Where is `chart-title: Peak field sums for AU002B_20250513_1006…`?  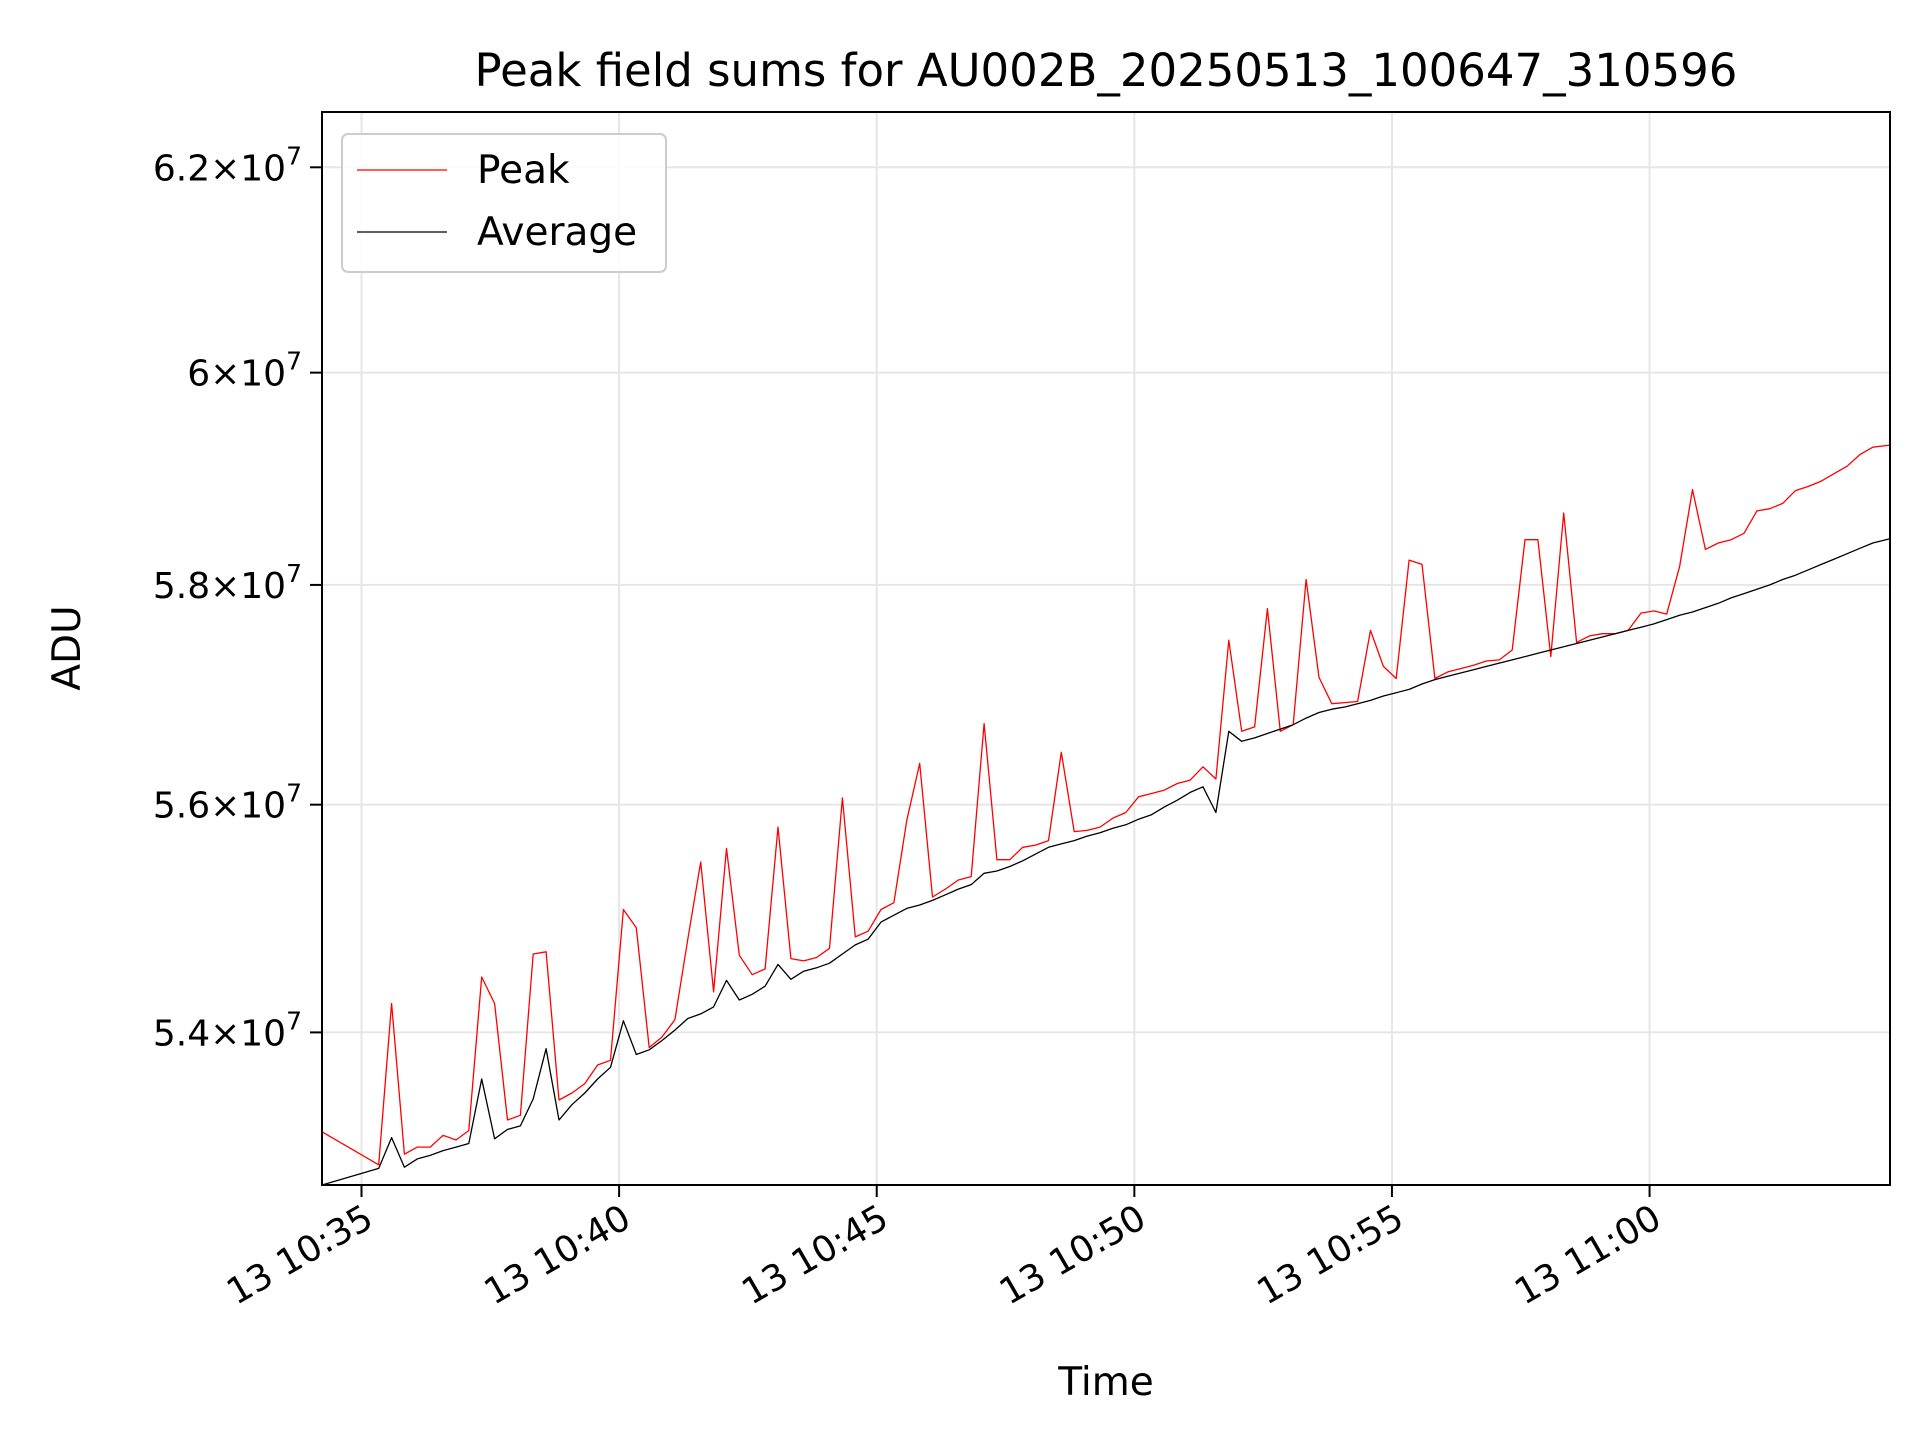
chart-title: Peak field sums for AU002B_20250513_1006… is located at coordinates (1106, 70).